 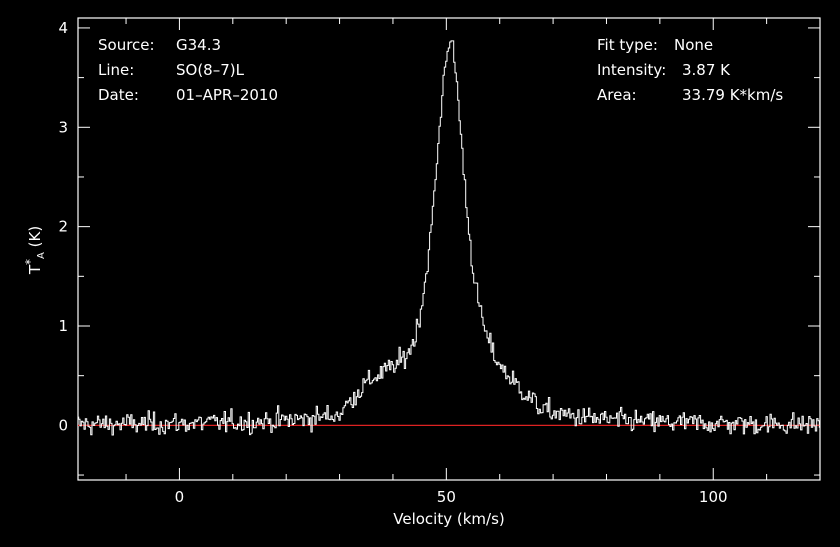 I want to click on y-tick-label: 2, so click(x=63, y=227).